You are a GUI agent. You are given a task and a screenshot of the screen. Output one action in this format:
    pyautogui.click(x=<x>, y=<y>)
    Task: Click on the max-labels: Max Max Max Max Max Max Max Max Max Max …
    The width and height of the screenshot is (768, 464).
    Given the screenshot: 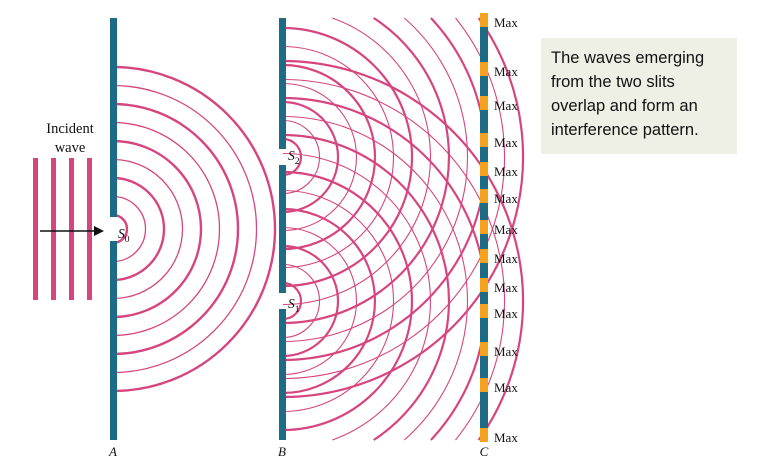 What is the action you would take?
    pyautogui.click(x=506, y=230)
    